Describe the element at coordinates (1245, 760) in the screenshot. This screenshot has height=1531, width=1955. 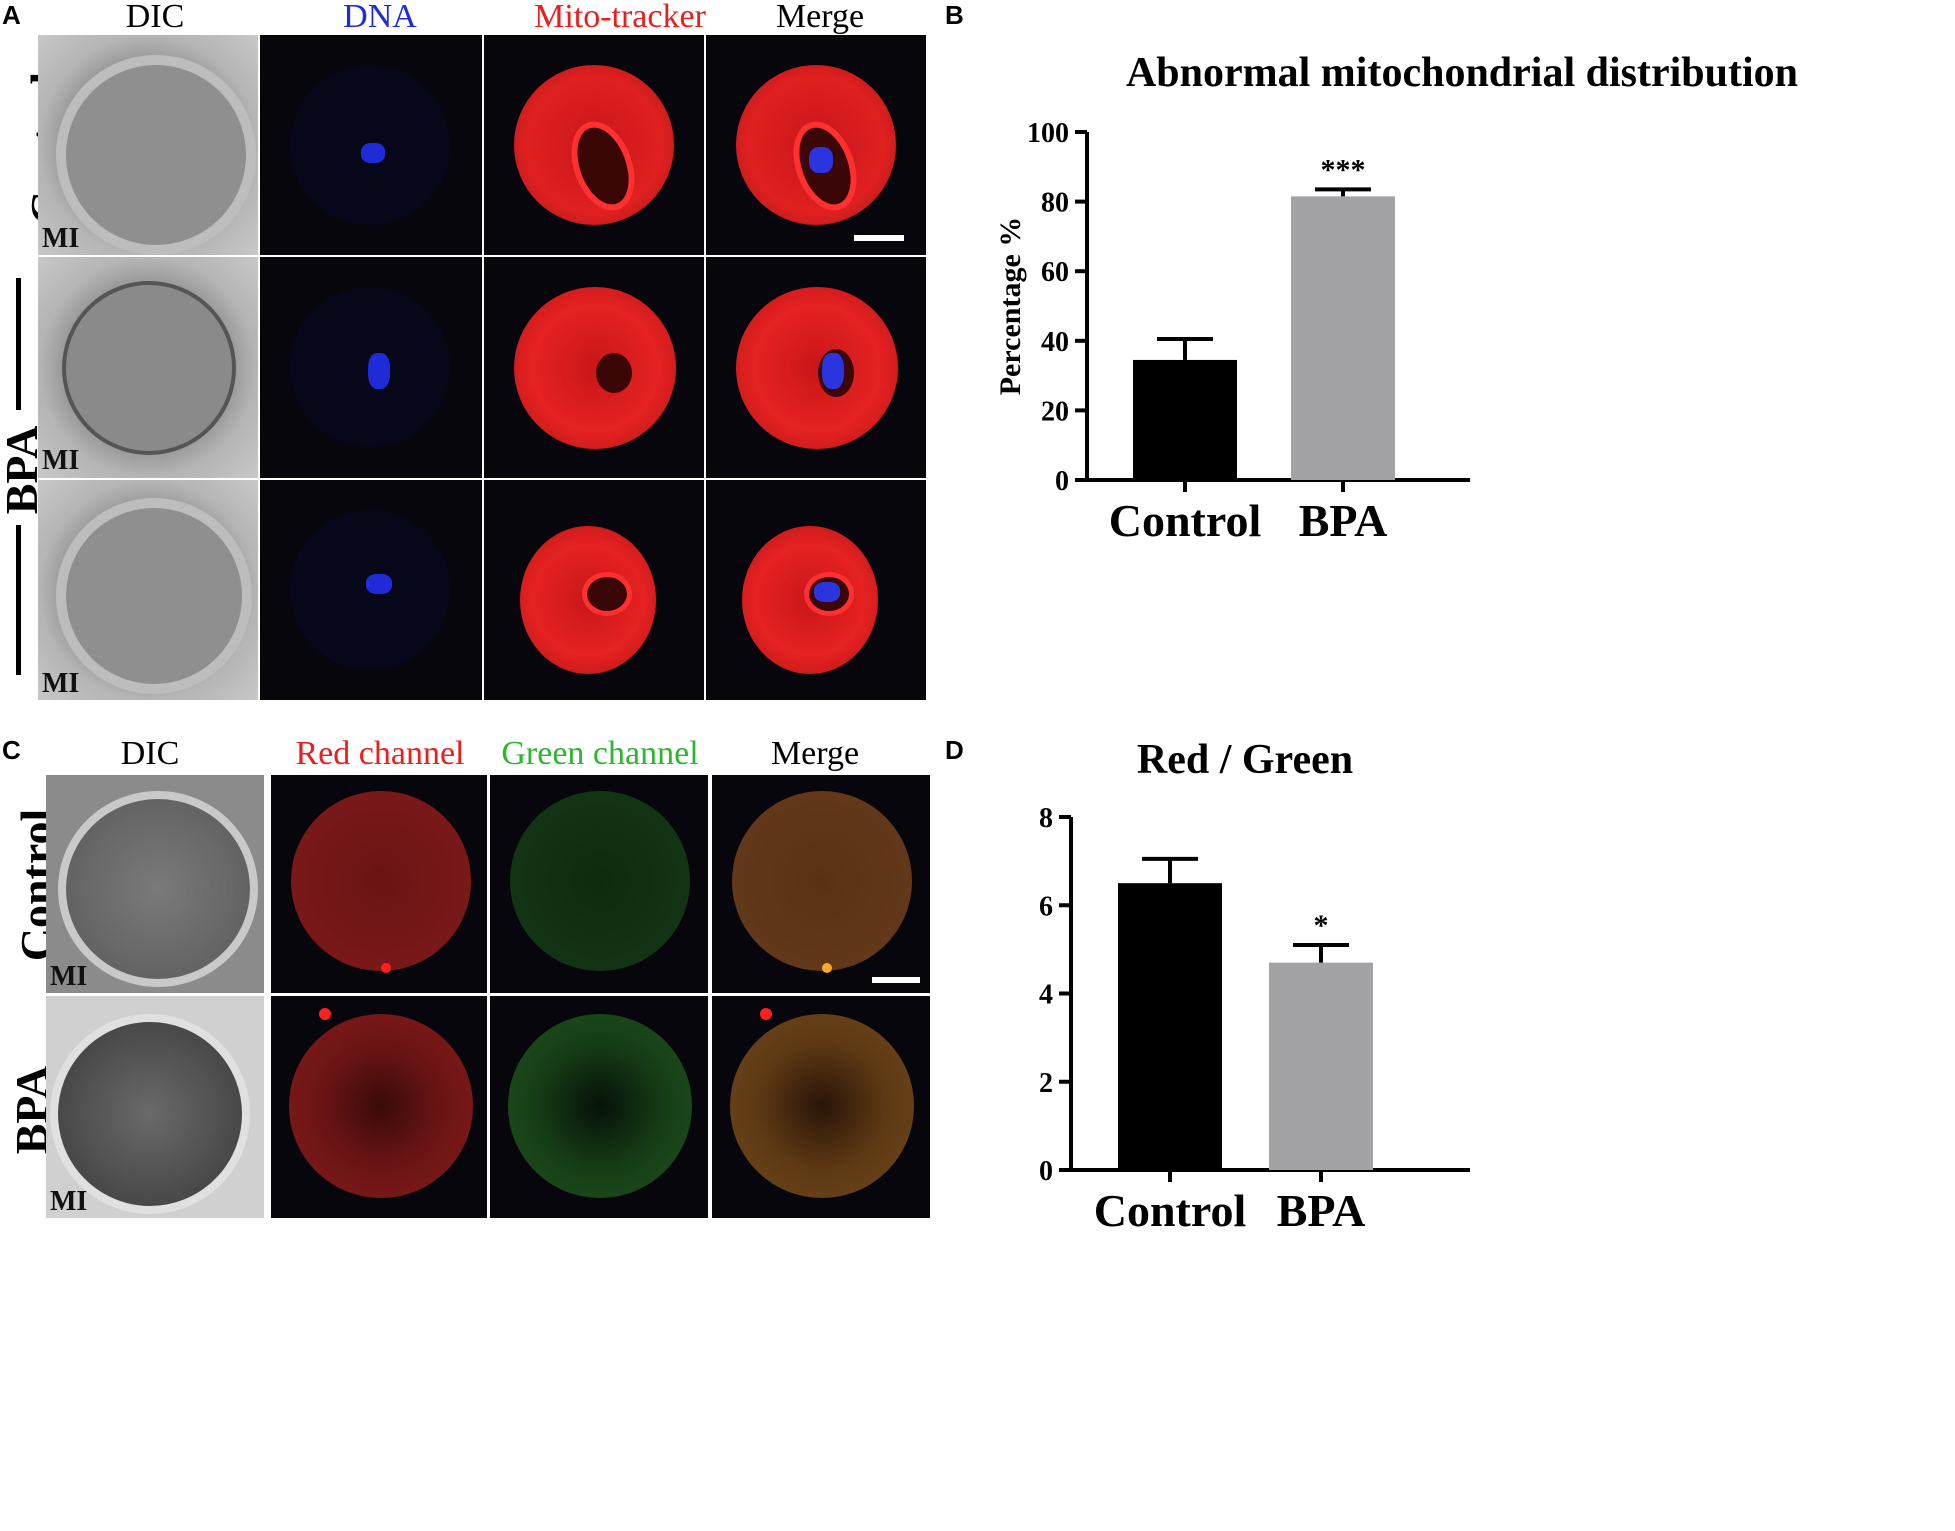
I see `chart-title: Red / Green` at that location.